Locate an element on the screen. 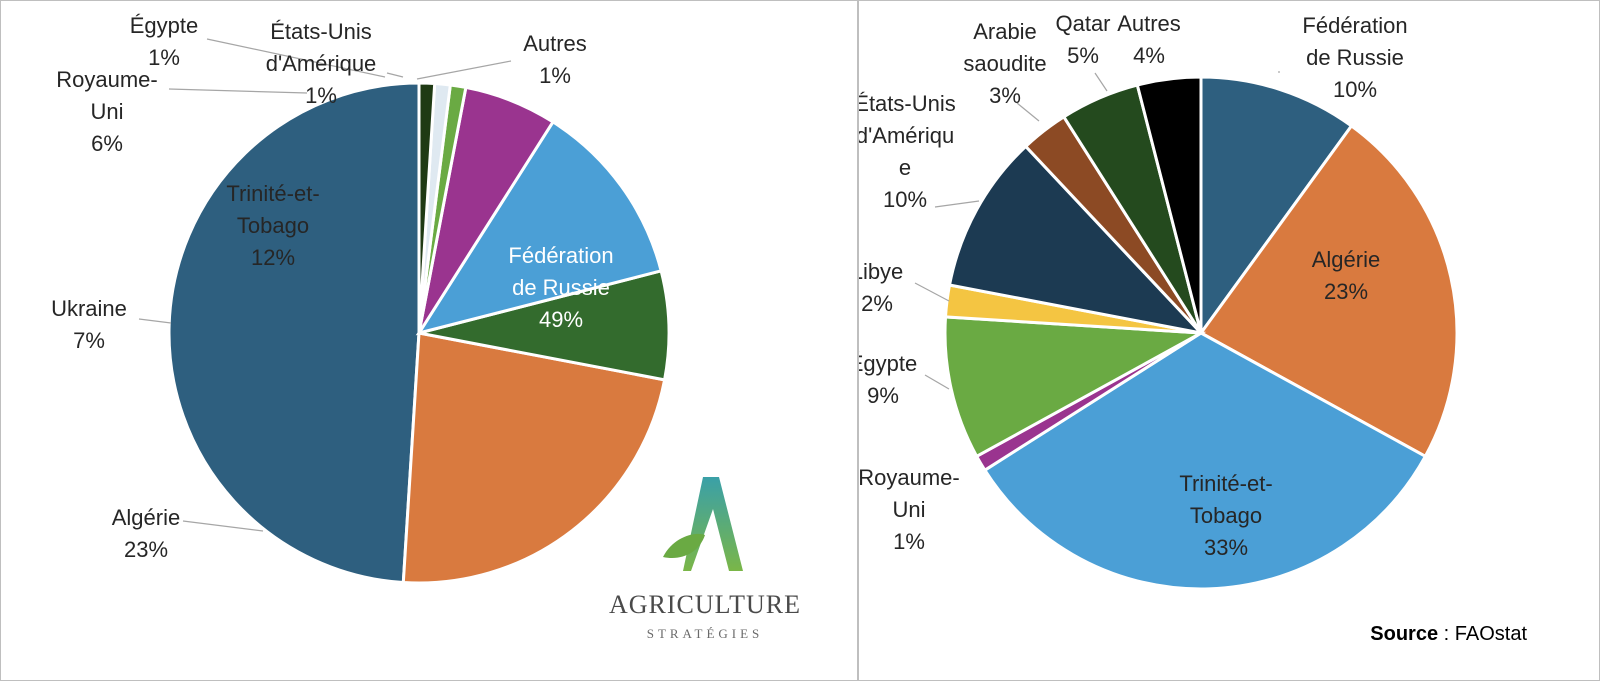 The width and height of the screenshot is (1600, 682). leader-line-qatar is located at coordinates (1101, 82).